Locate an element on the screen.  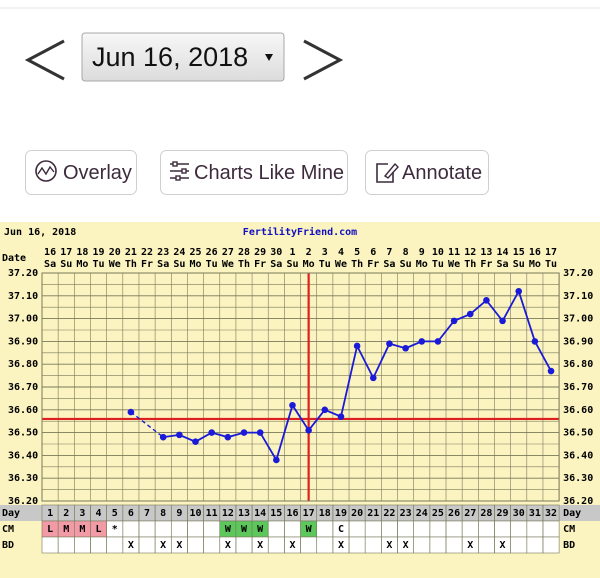
day-value: 6 is located at coordinates (131, 513).